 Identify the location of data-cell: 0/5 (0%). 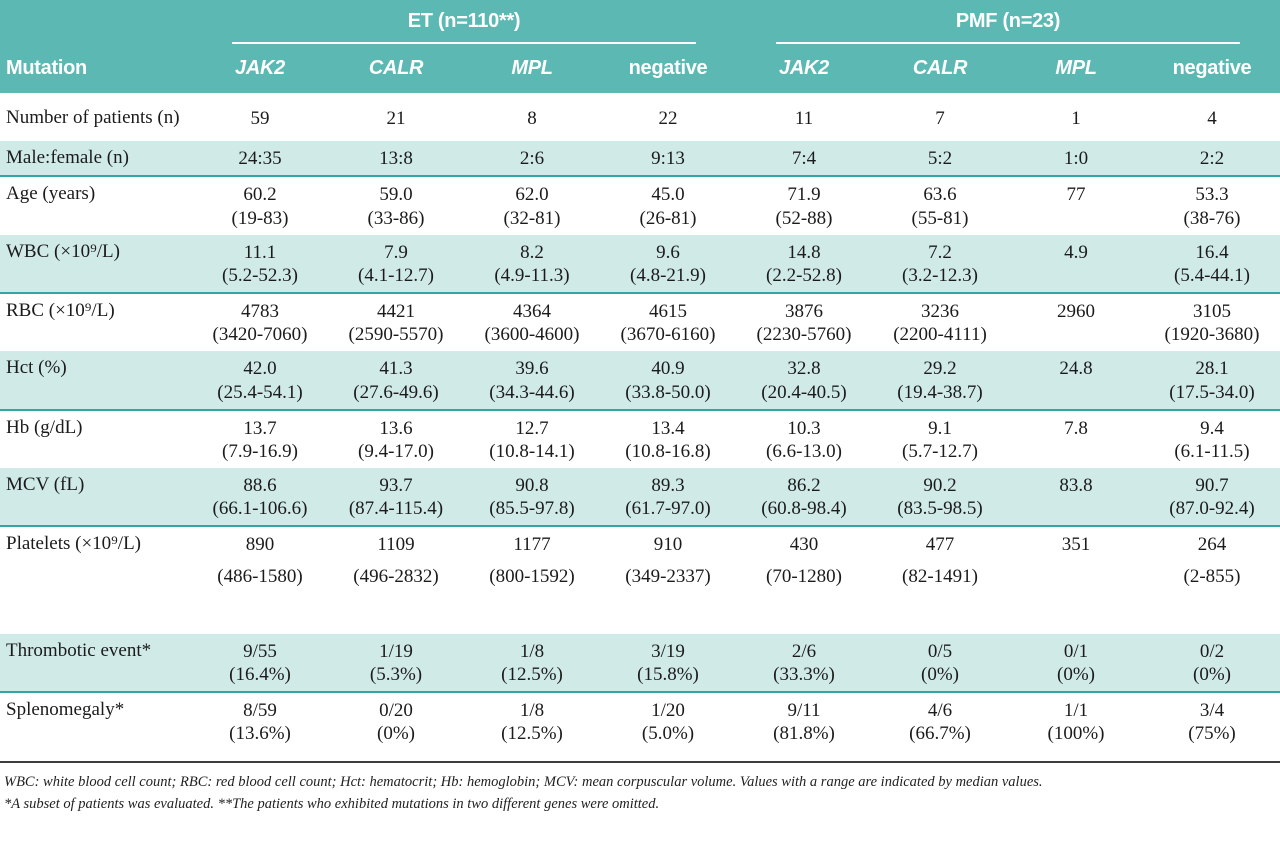
(940, 663).